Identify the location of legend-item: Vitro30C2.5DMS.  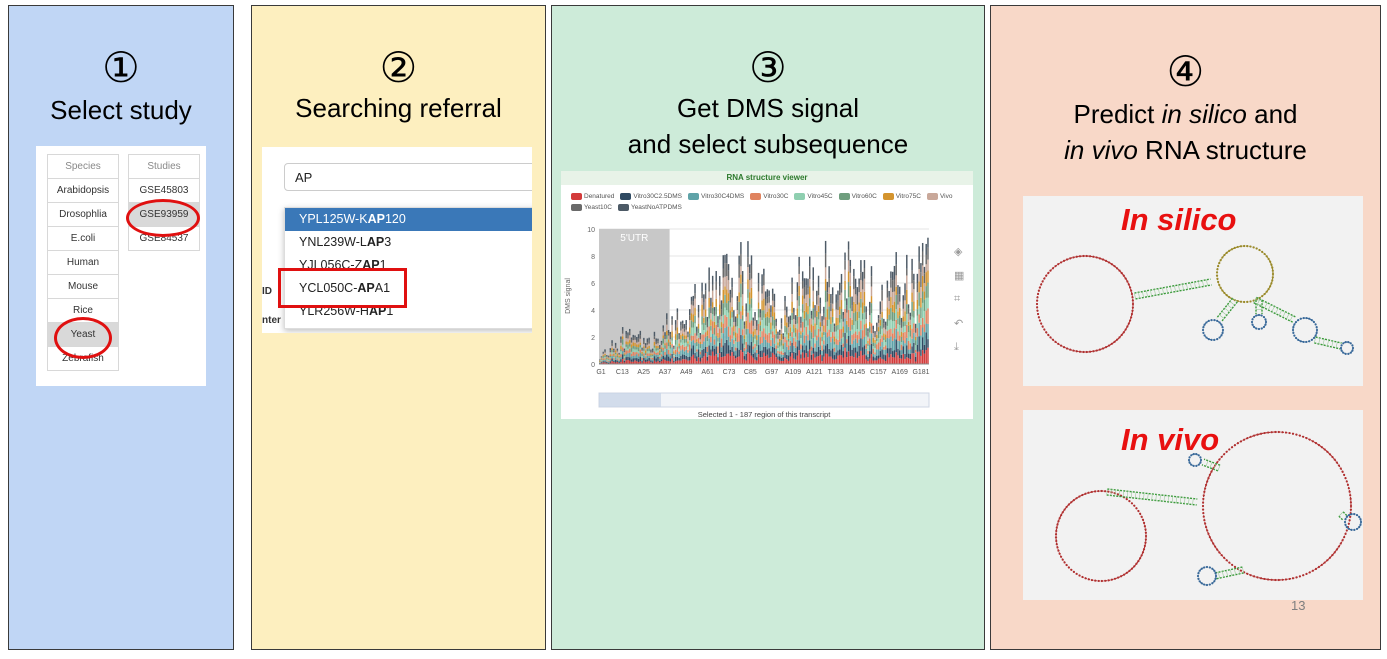
(651, 196).